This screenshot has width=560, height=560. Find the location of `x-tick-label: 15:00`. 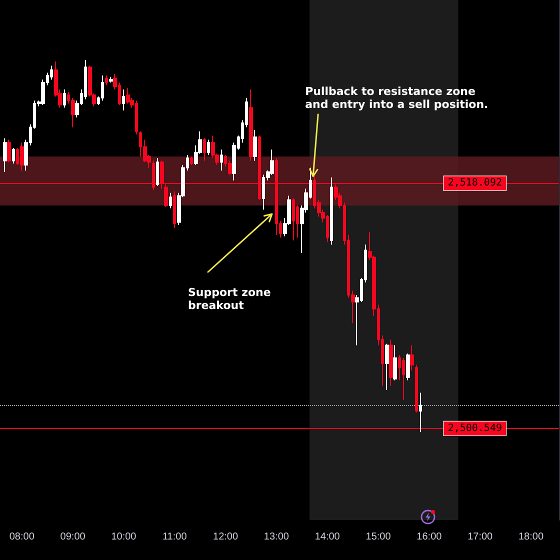

x-tick-label: 15:00 is located at coordinates (379, 537).